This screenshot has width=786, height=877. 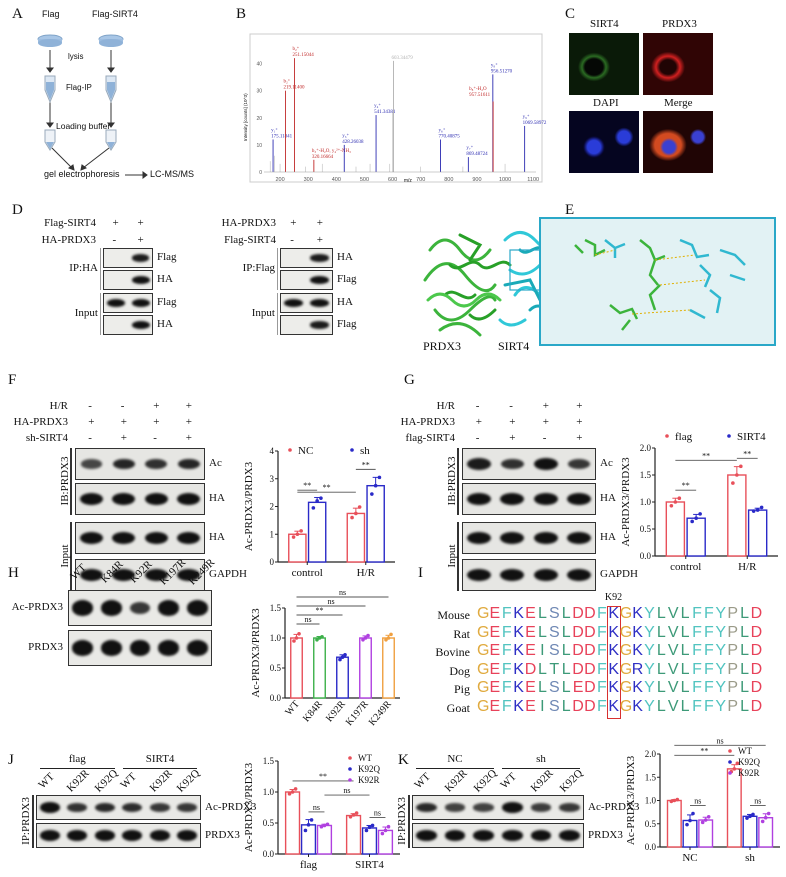 I want to click on interface-zoom-inset, so click(x=657, y=281).